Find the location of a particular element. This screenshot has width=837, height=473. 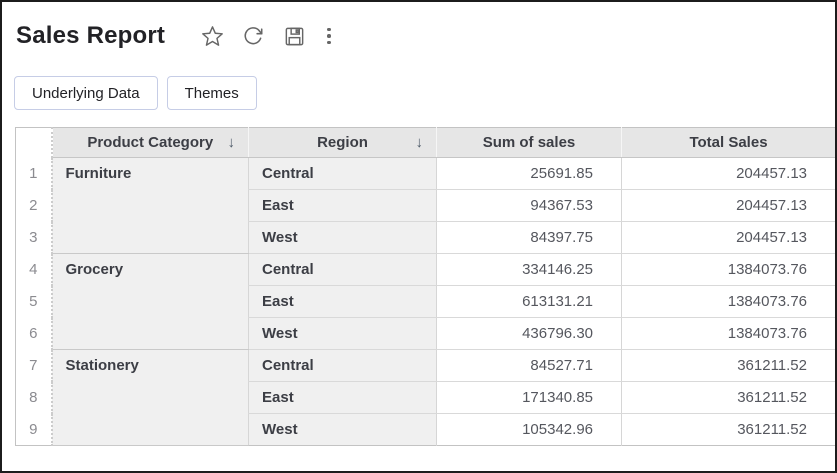

row-number: 3 is located at coordinates (34, 237).